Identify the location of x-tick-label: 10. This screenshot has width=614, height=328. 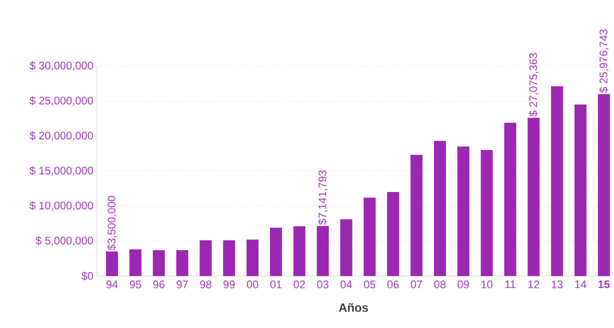
(487, 284).